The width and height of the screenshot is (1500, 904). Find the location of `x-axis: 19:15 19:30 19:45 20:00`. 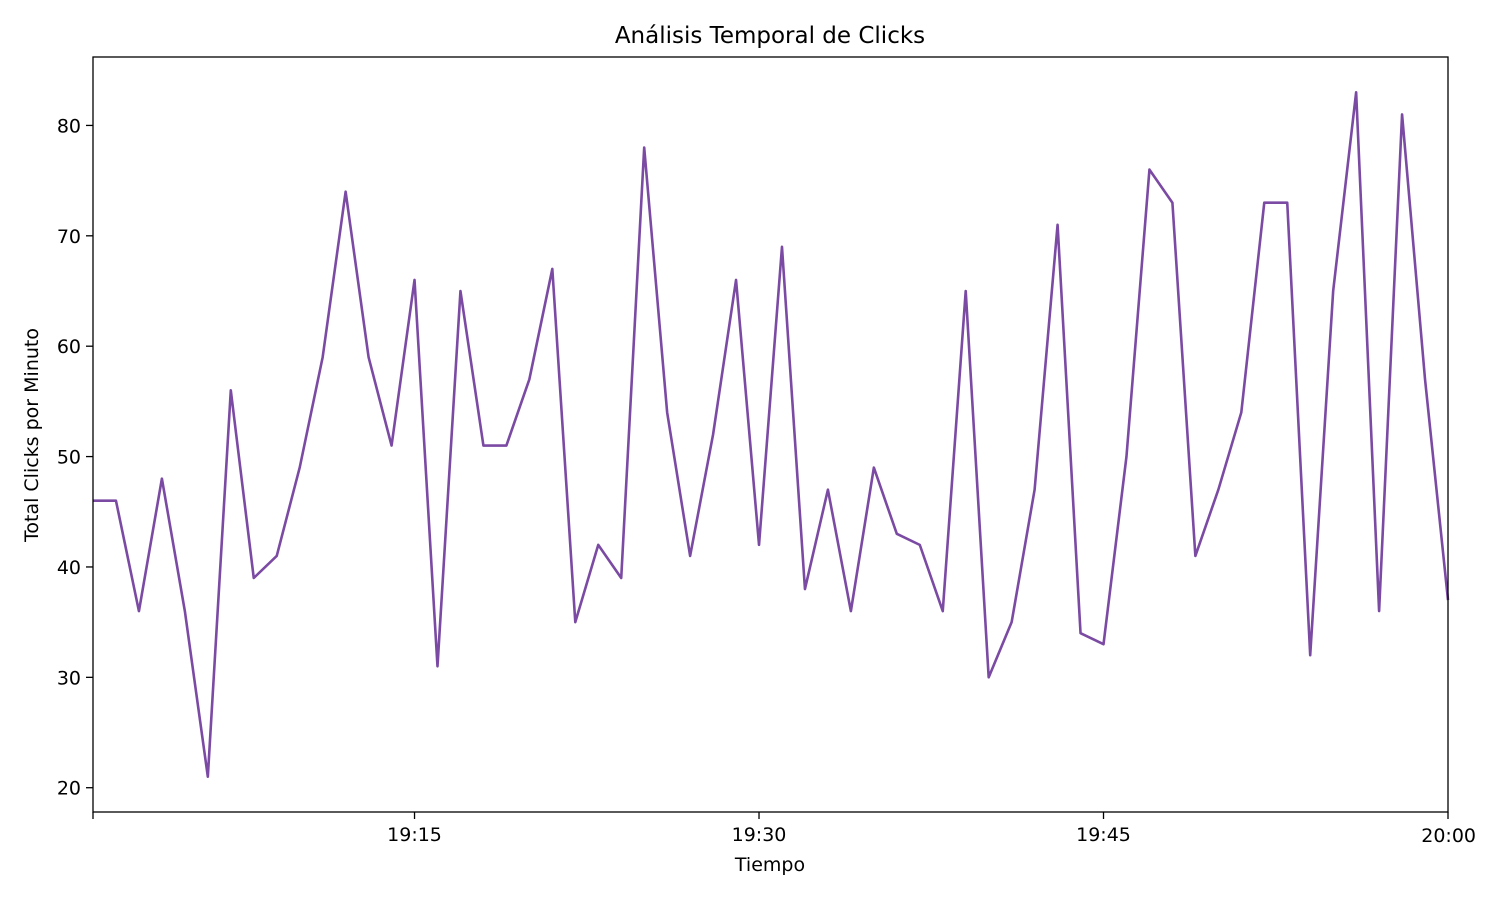

x-axis: 19:15 19:30 19:45 20:00 is located at coordinates (784, 829).